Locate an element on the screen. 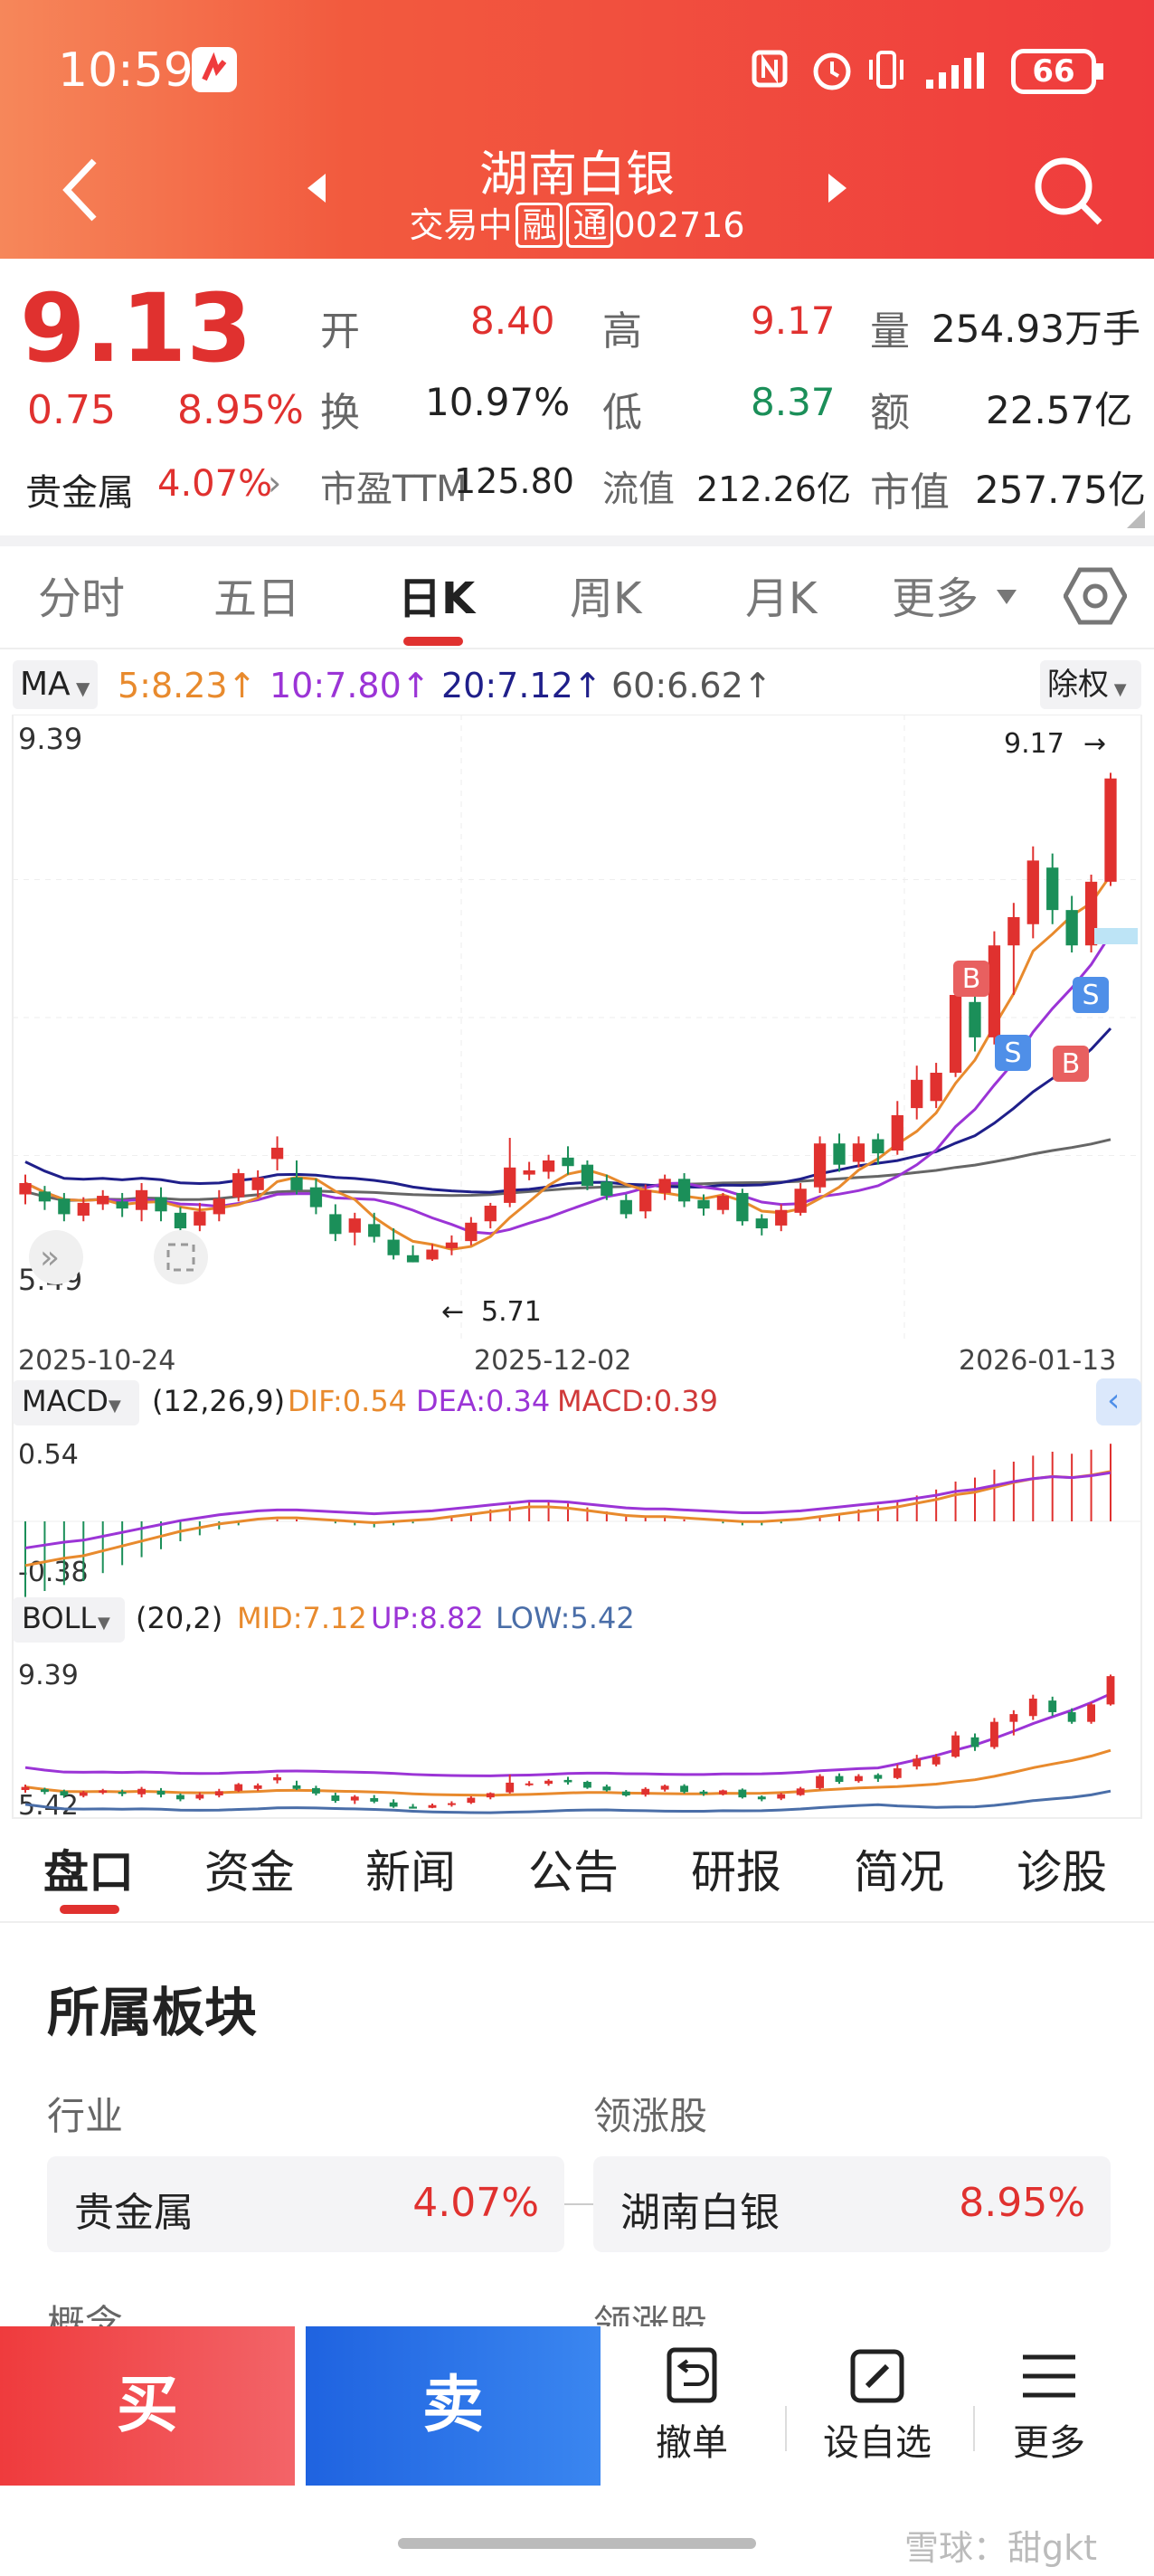 Image resolution: width=1154 pixels, height=2576 pixels. open-label: 开 is located at coordinates (340, 332).